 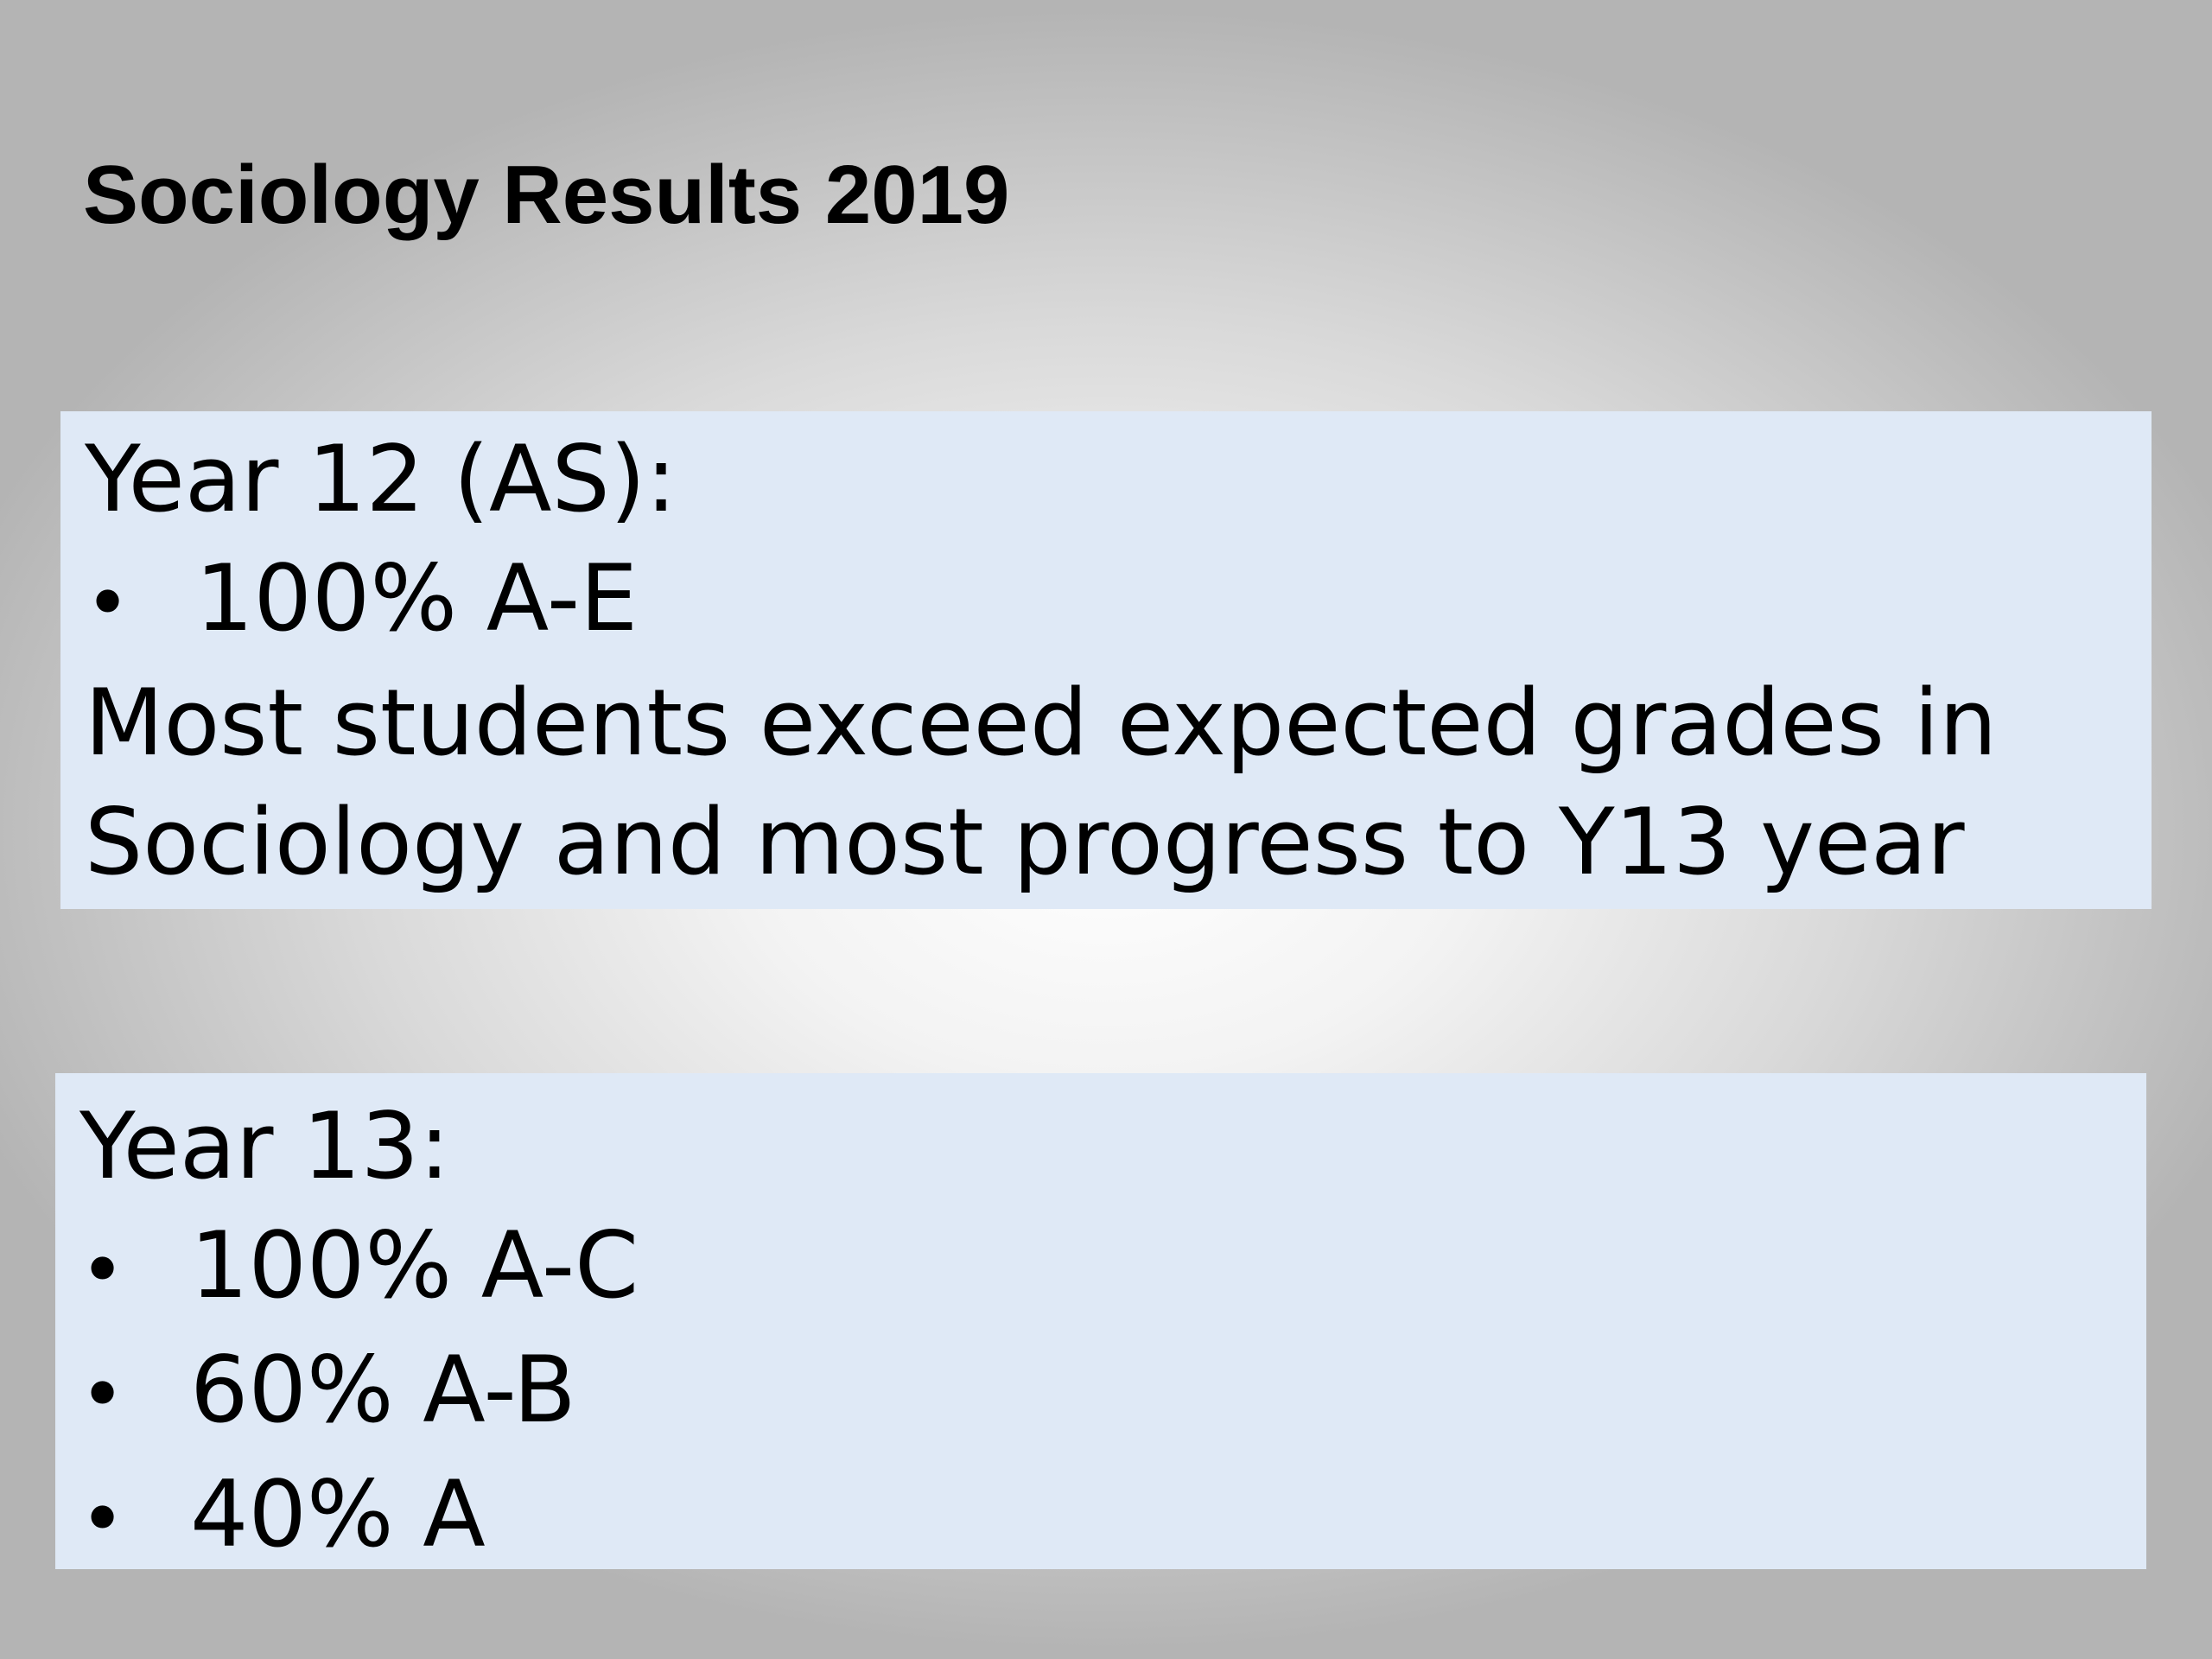 What do you see at coordinates (1118, 601) in the screenshot?
I see `year12-bullet-item: • 100% A-E` at bounding box center [1118, 601].